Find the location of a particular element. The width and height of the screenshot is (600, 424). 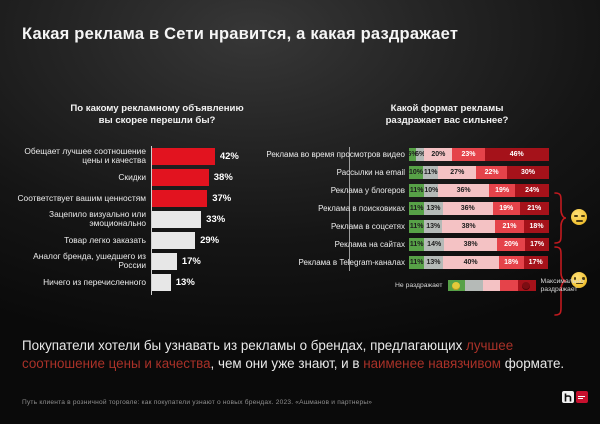

bar-label: Товар легко заказать is located at coordinates (105, 239).